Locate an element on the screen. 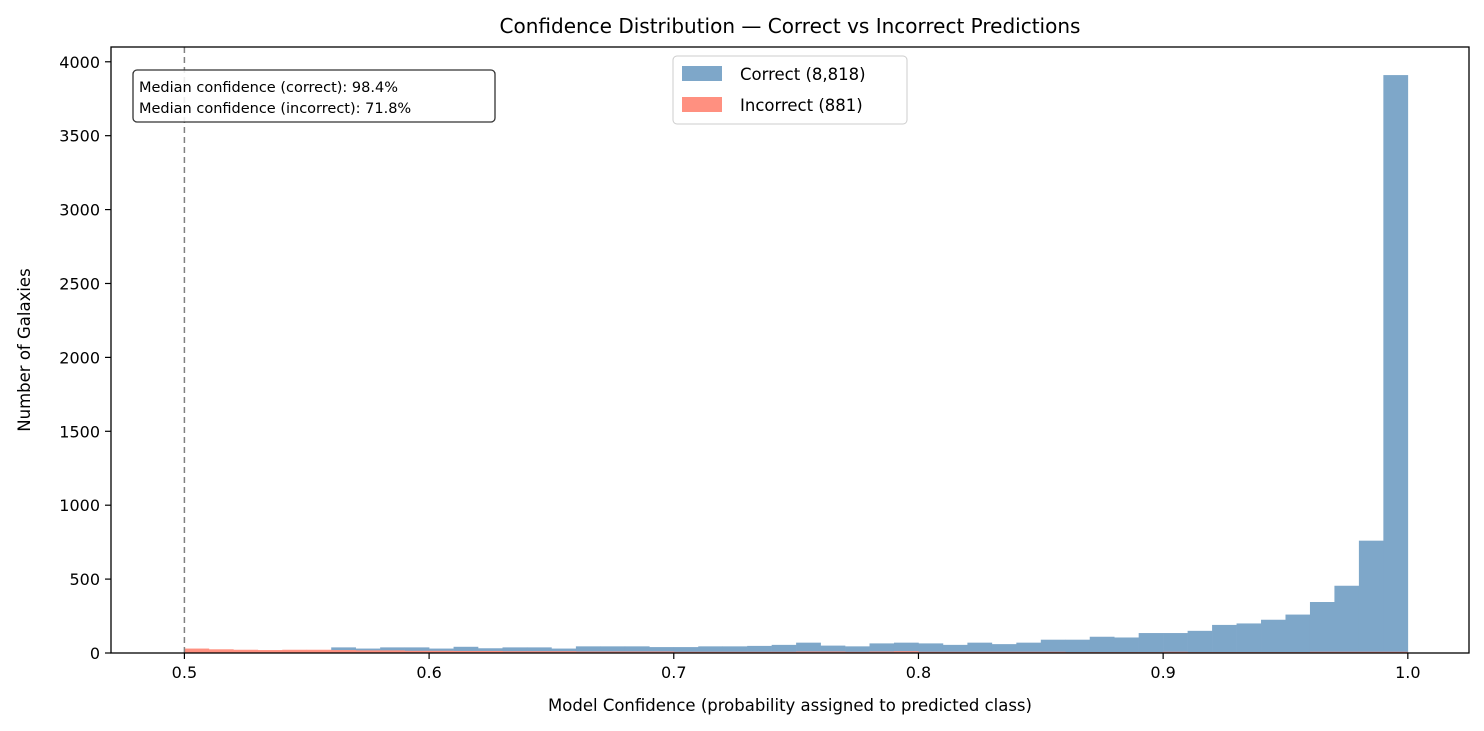 This screenshot has height=731, width=1484. y-tick-label: 1500 is located at coordinates (79, 431).